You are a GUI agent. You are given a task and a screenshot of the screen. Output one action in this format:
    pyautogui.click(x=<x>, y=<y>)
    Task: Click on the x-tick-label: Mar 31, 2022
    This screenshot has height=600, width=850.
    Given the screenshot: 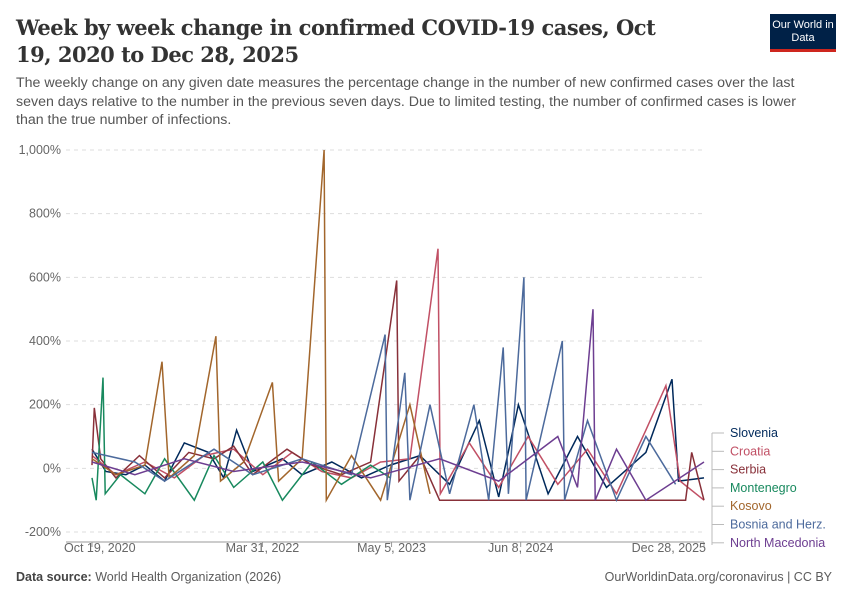 What is the action you would take?
    pyautogui.click(x=263, y=548)
    